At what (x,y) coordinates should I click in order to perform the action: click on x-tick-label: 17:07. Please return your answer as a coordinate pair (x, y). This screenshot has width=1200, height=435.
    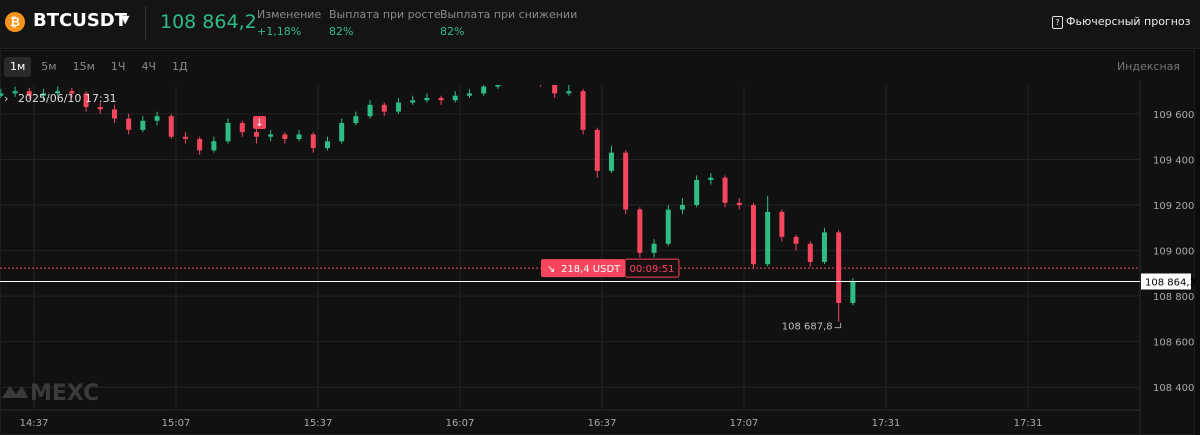
    Looking at the image, I should click on (744, 423).